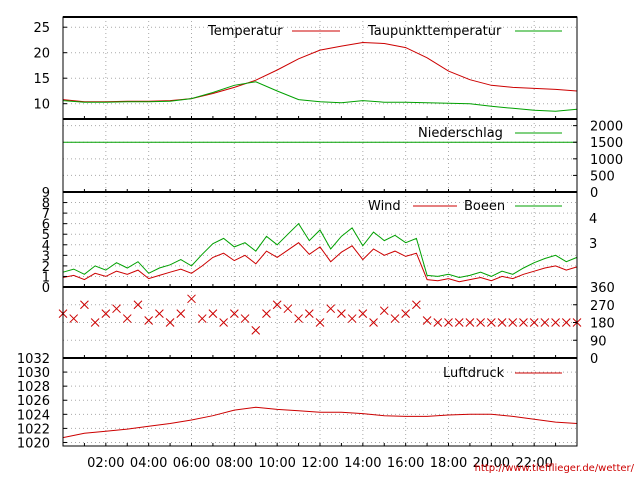 This screenshot has width=640, height=480. What do you see at coordinates (234, 463) in the screenshot?
I see `x-tick-label: 08:00` at bounding box center [234, 463].